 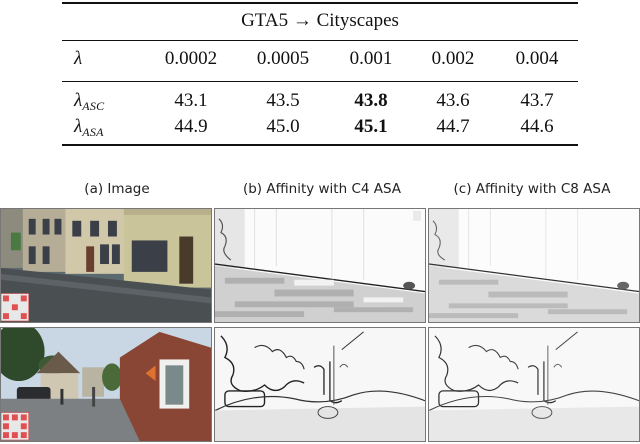 What do you see at coordinates (89, 101) in the screenshot?
I see `row-asc-label: λASC` at bounding box center [89, 101].